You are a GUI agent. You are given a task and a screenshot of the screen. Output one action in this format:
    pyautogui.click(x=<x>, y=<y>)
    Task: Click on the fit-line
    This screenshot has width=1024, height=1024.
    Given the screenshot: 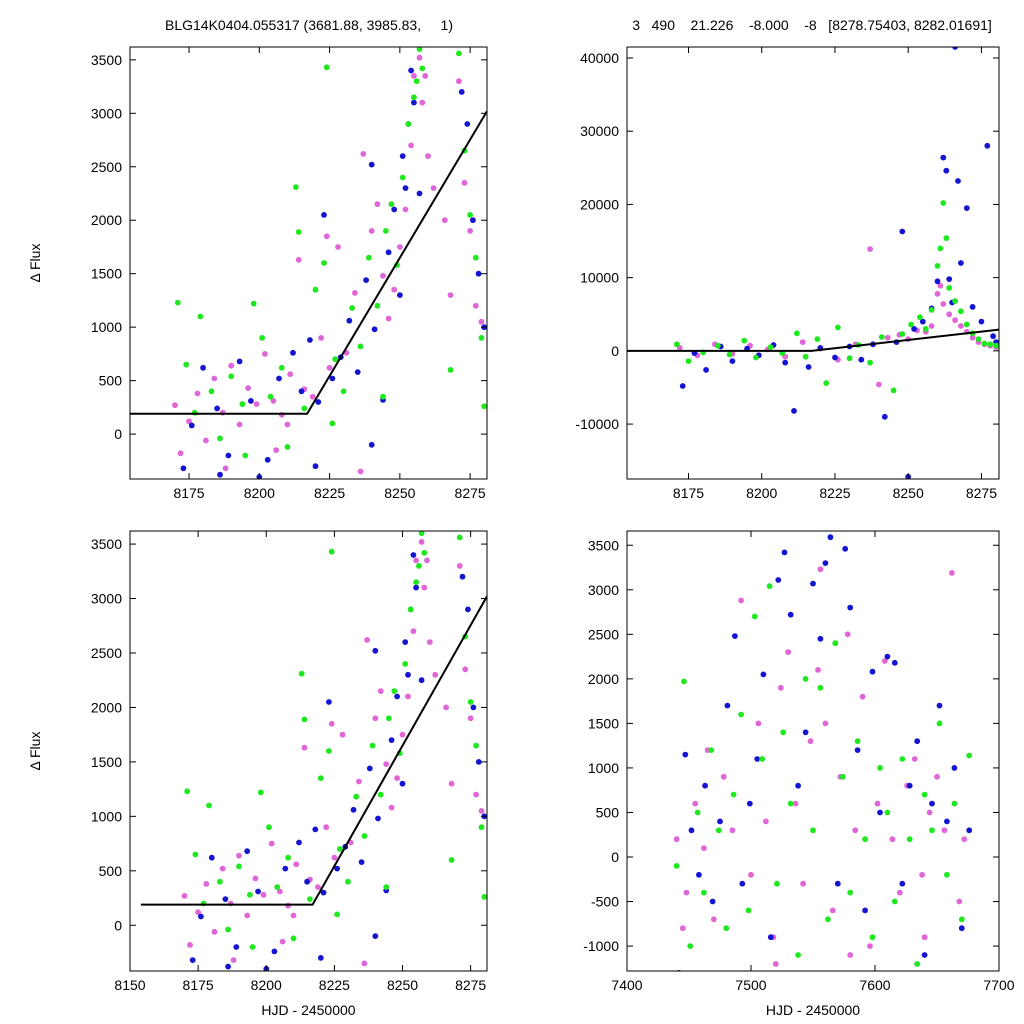 What is the action you would take?
    pyautogui.click(x=308, y=262)
    